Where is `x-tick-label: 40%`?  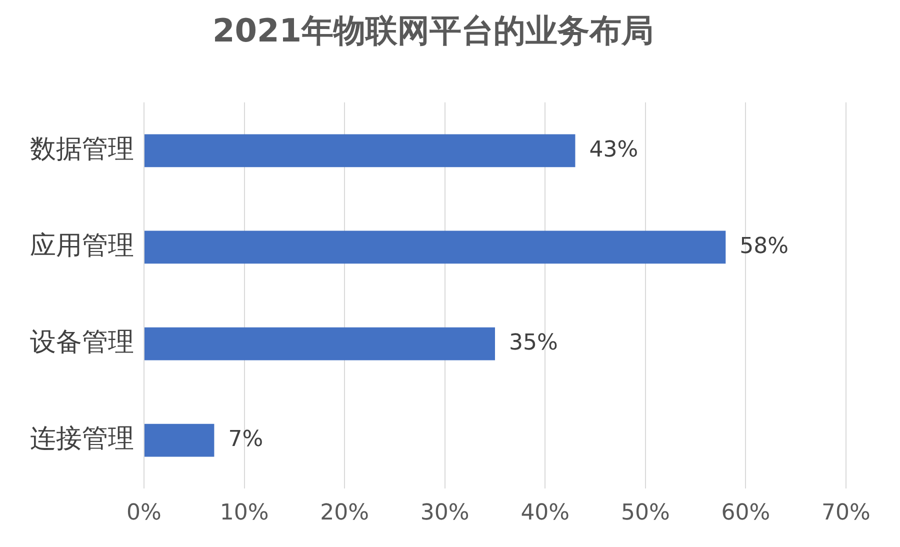
x-tick-label: 40% is located at coordinates (545, 513).